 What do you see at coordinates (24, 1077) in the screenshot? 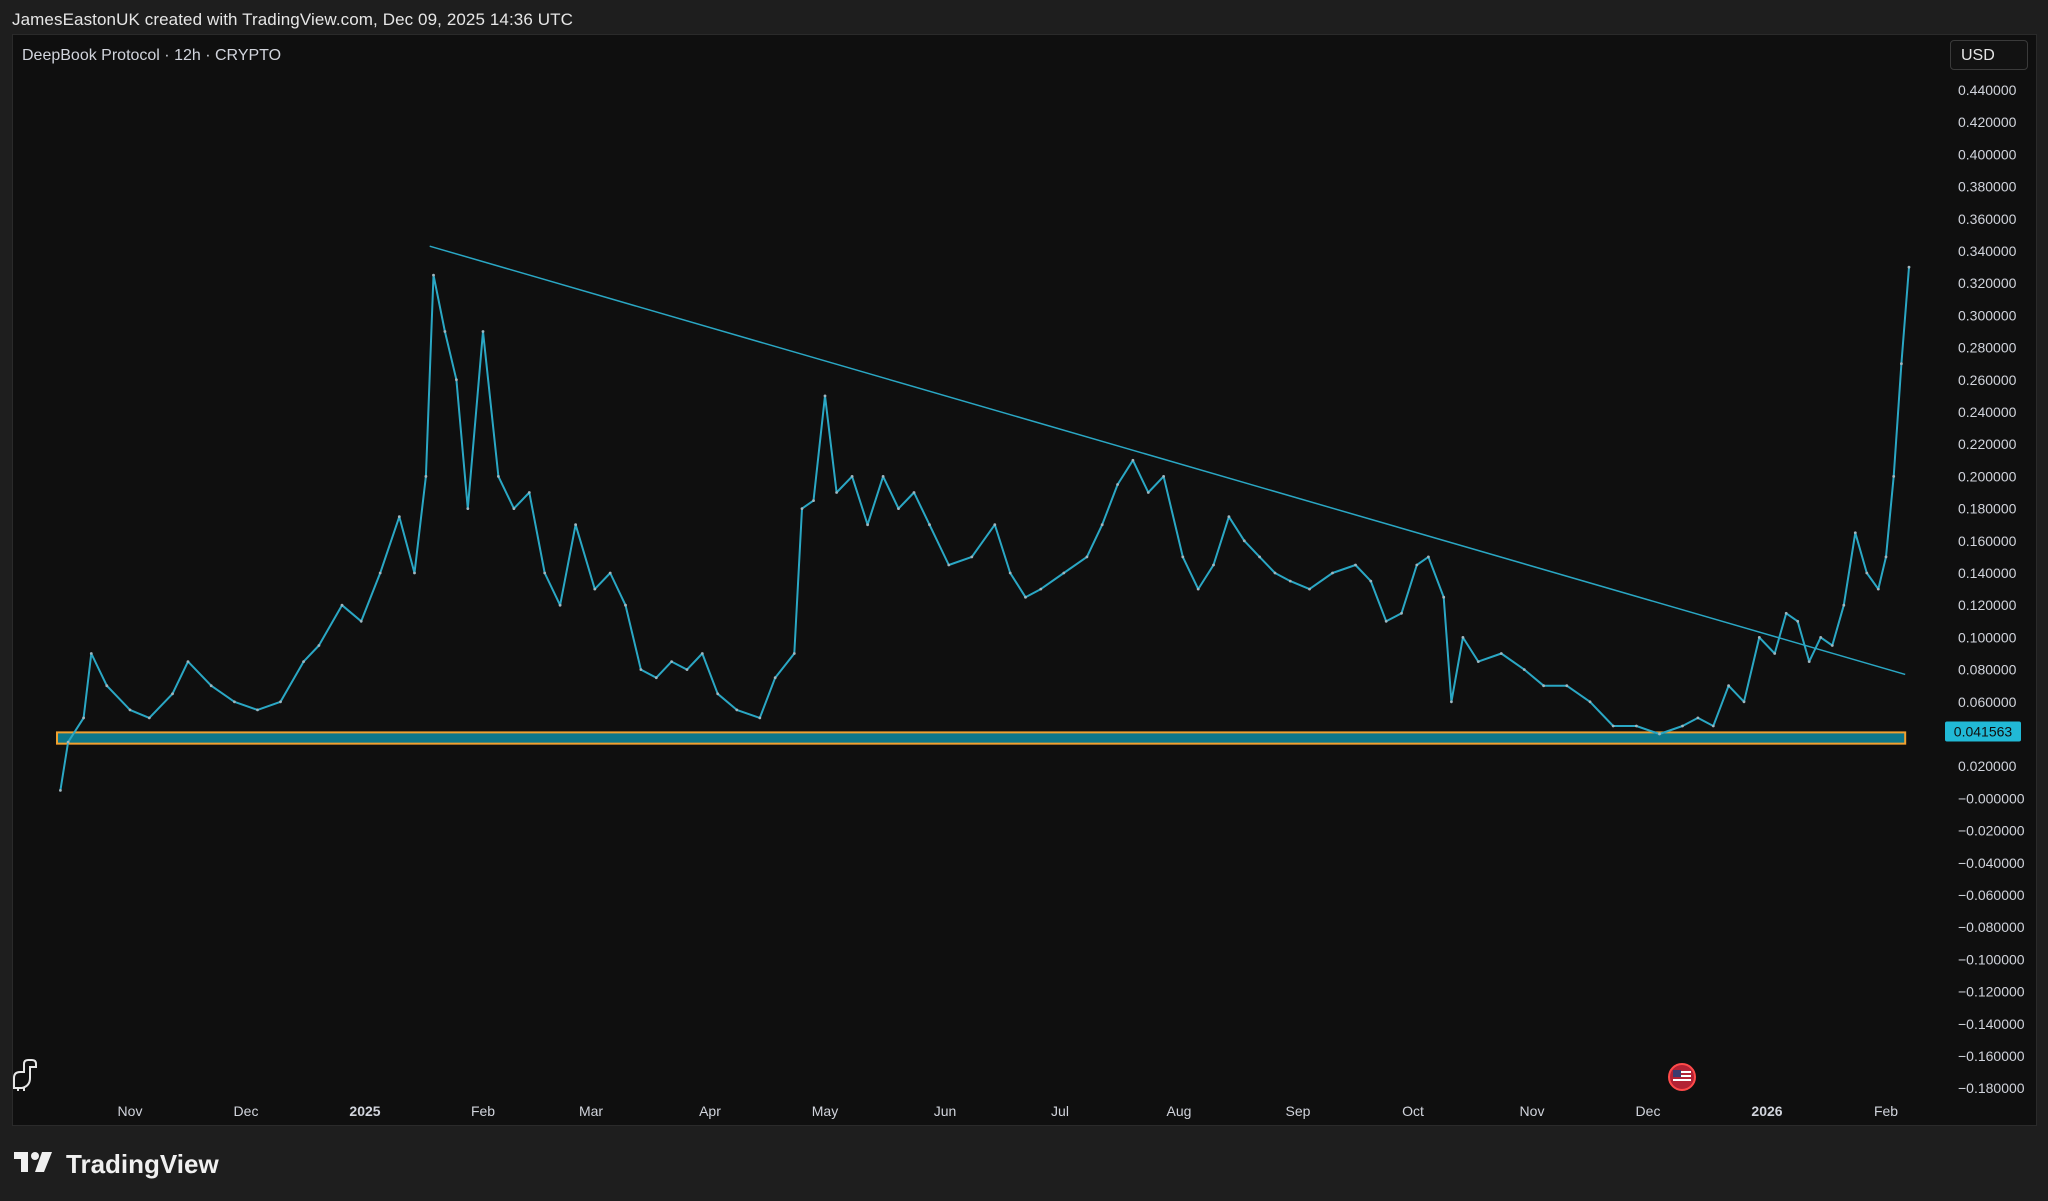
I see `dino-icon` at bounding box center [24, 1077].